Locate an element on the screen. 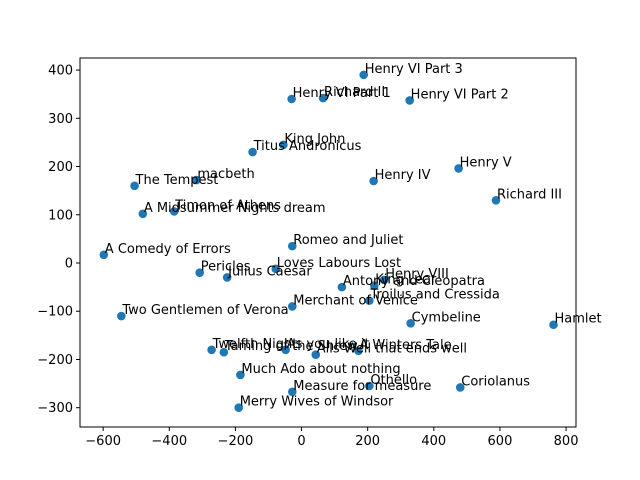 The image size is (640, 480). y-tick-label: 300 is located at coordinates (60, 119).